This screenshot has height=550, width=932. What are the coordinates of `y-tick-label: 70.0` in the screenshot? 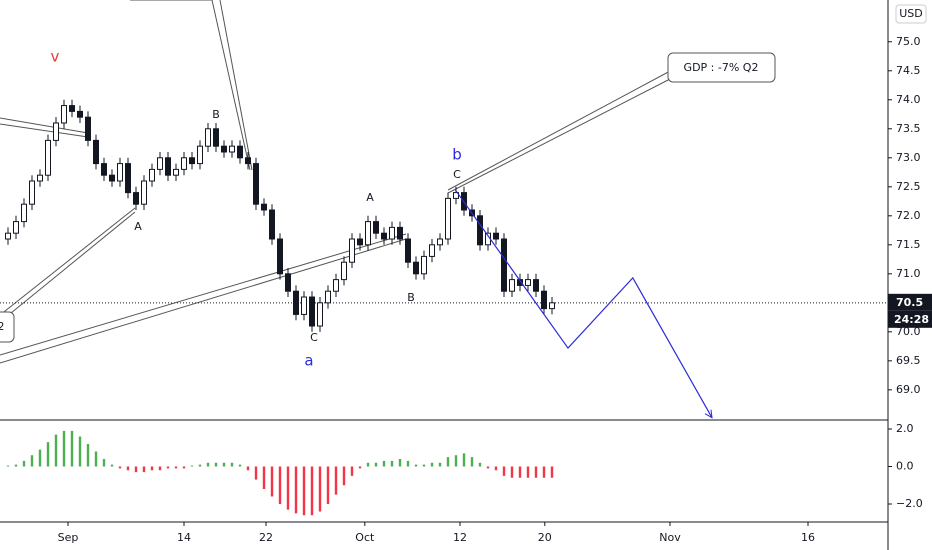 It's located at (908, 331).